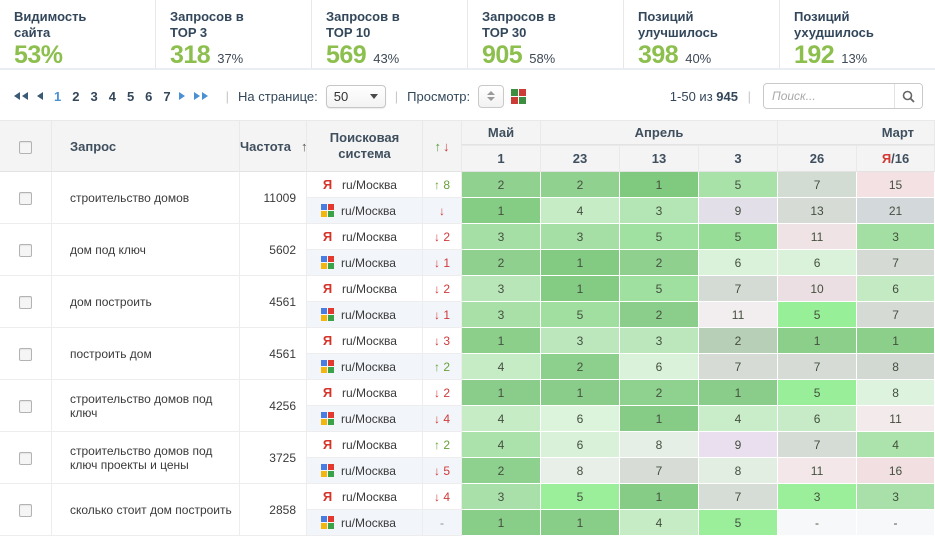 Image resolution: width=935 pixels, height=536 pixels. What do you see at coordinates (739, 315) in the screenshot?
I see `position-cell: 11` at bounding box center [739, 315].